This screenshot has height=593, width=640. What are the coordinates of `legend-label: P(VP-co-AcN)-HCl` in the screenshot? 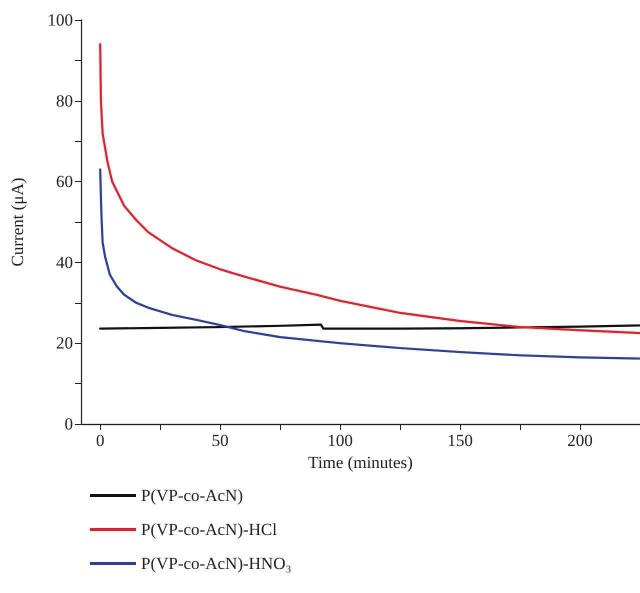 It's located at (209, 529).